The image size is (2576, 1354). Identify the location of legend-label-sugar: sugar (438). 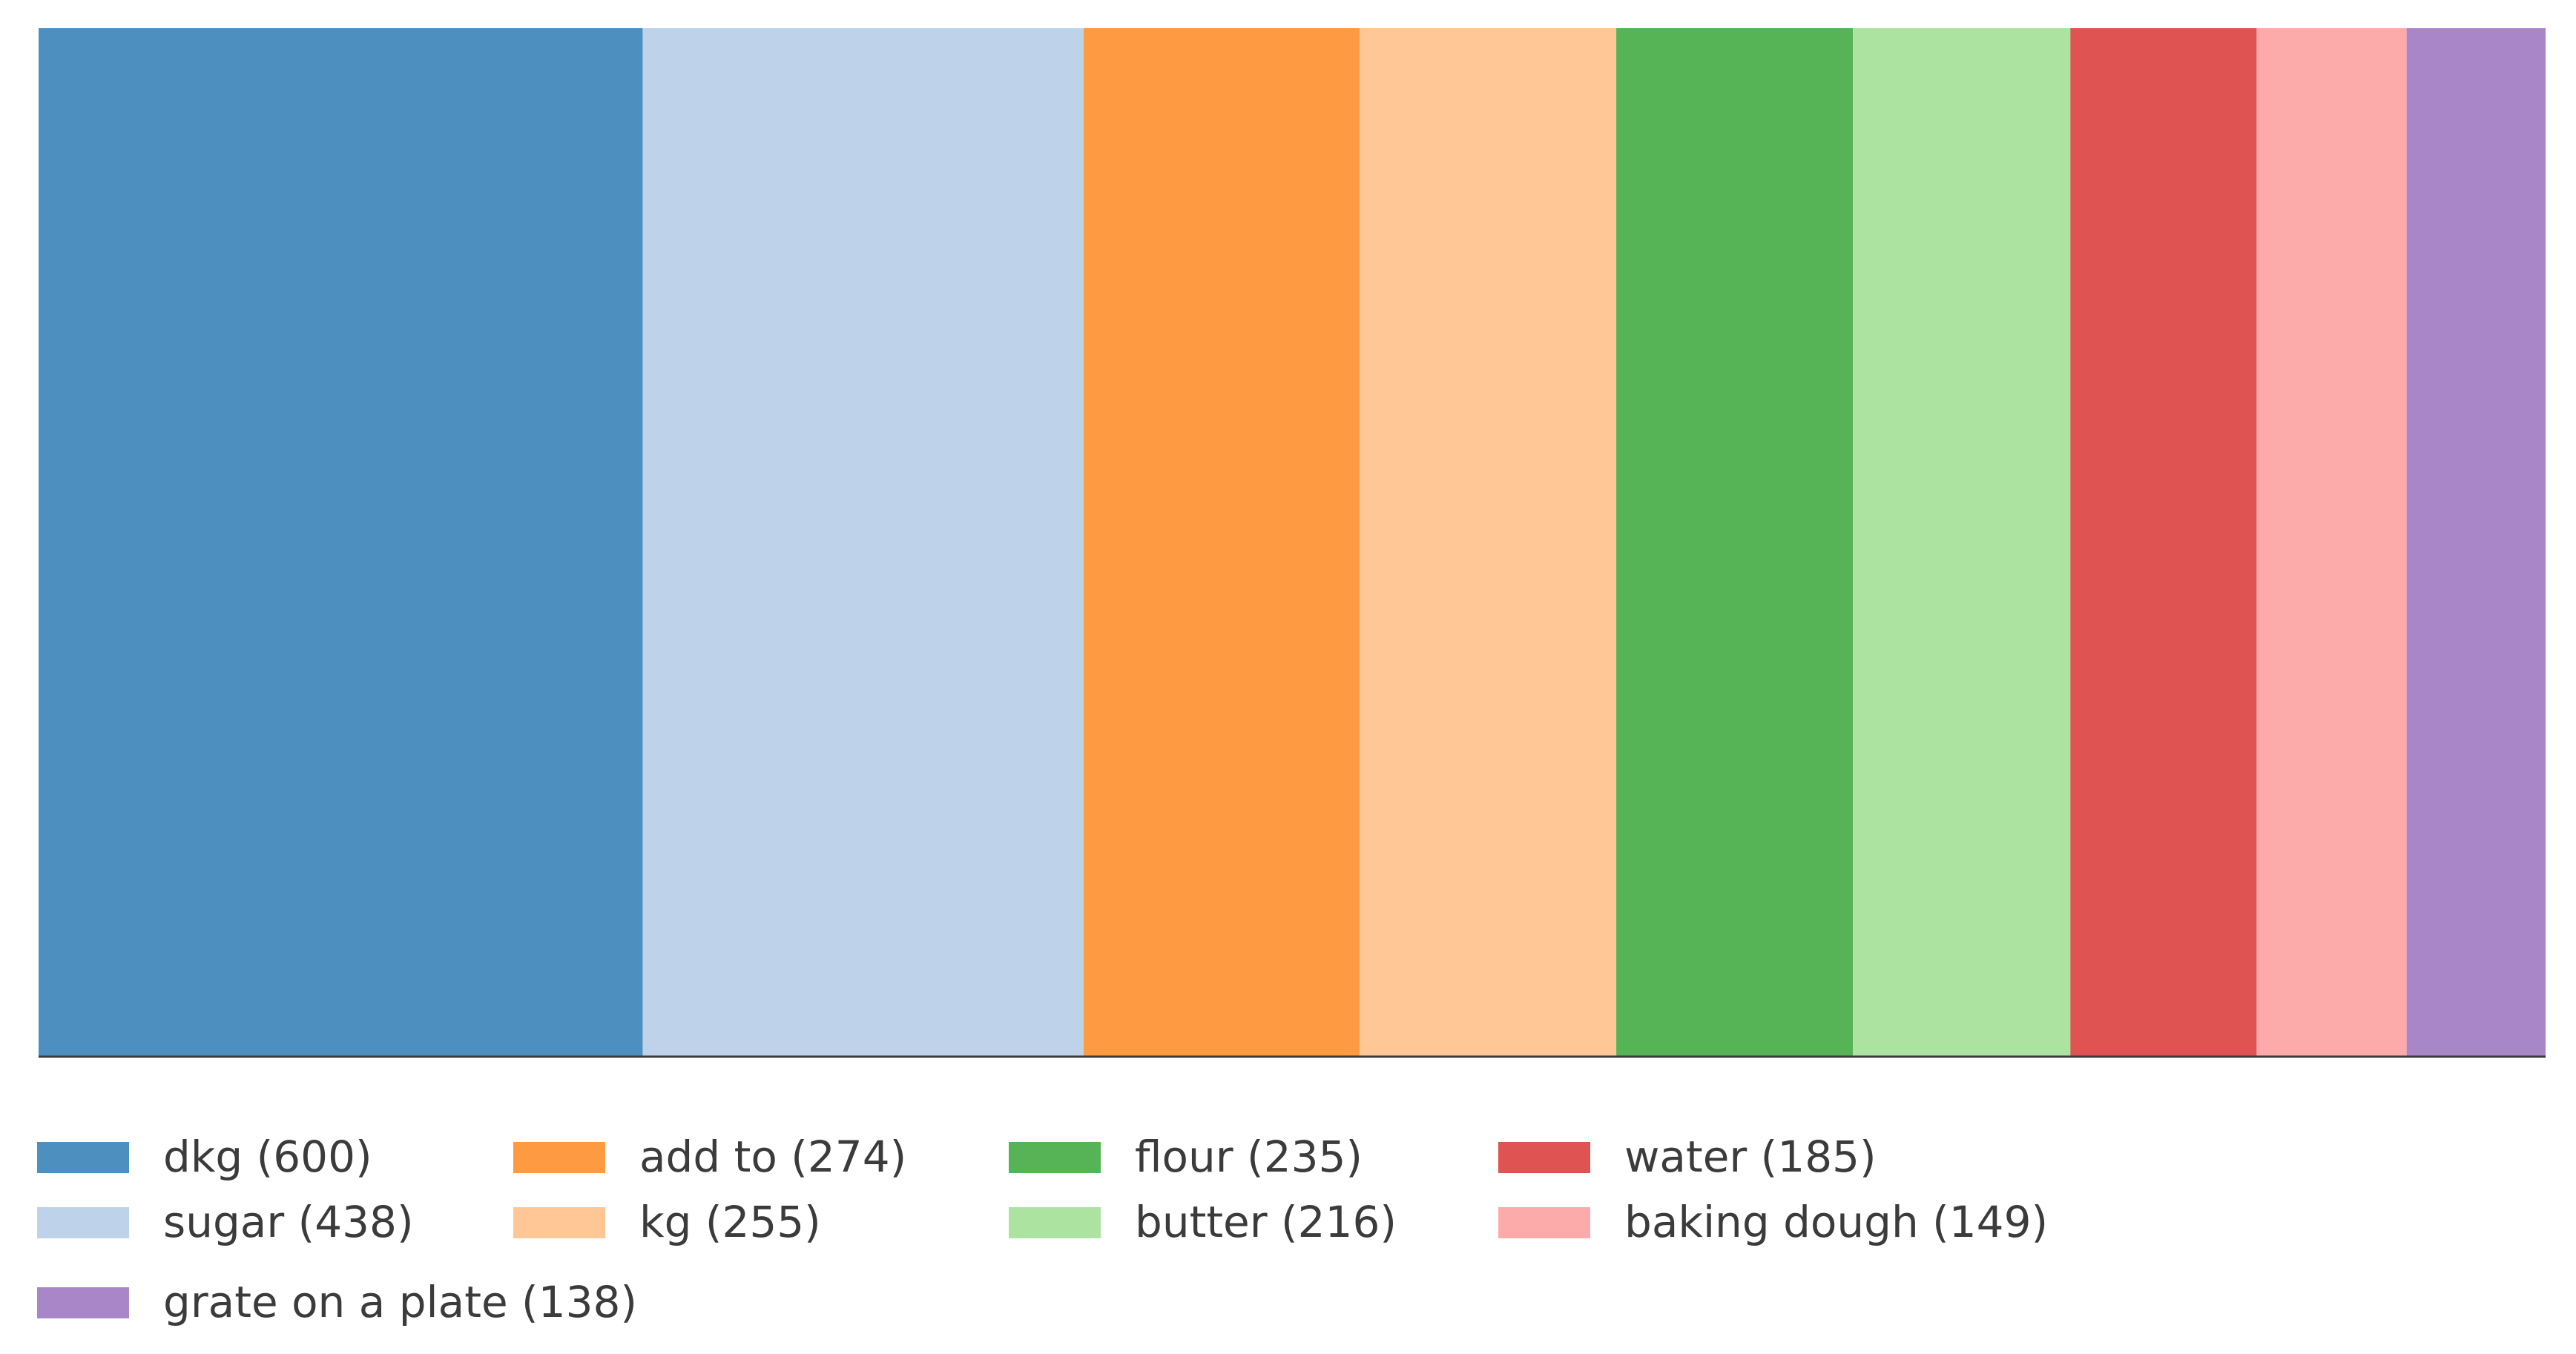
(288, 1222).